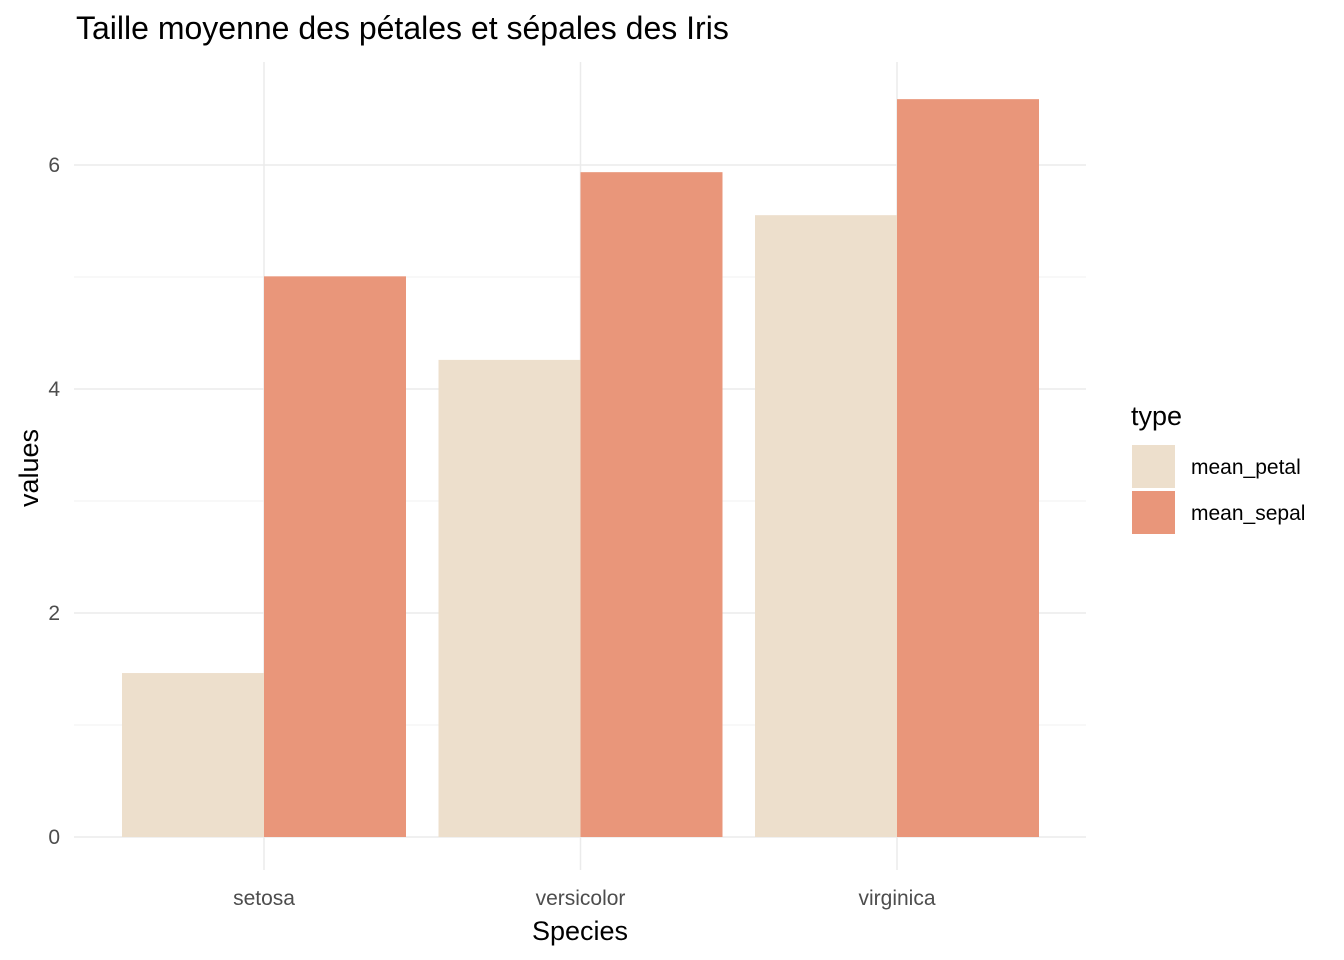 The height and width of the screenshot is (960, 1344). I want to click on bar-mean_petal-virginica, so click(826, 526).